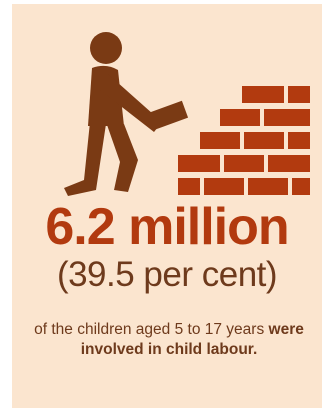 Image resolution: width=331 pixels, height=412 pixels. What do you see at coordinates (167, 227) in the screenshot?
I see `headline-number: 6.2 million` at bounding box center [167, 227].